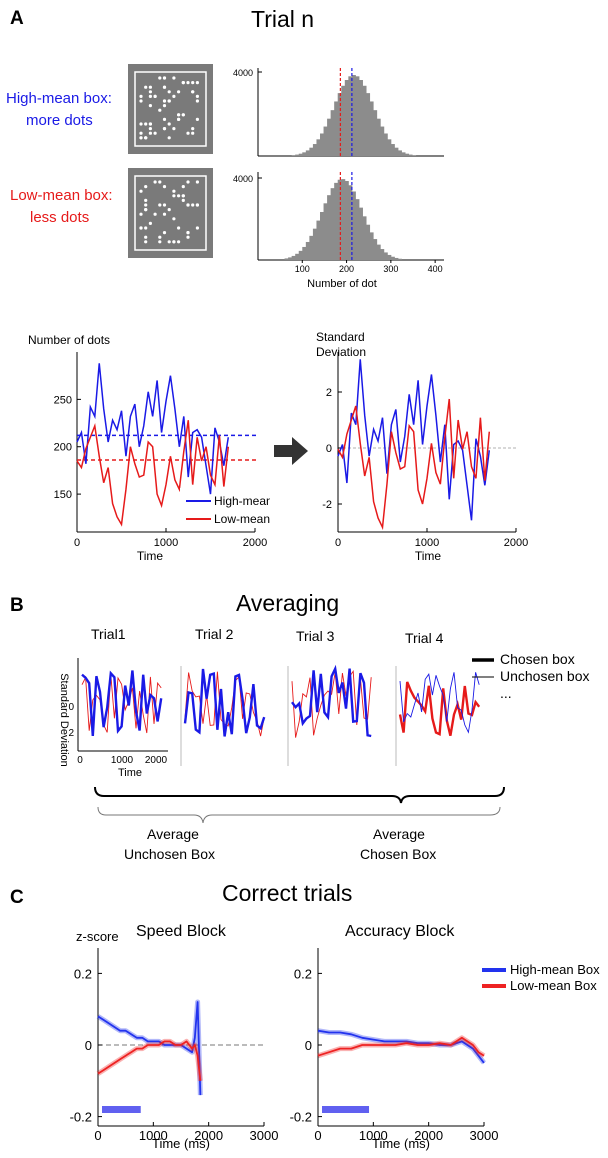 The height and width of the screenshot is (1158, 608). I want to click on zscore-ytick-label: 0, so click(308, 1045).